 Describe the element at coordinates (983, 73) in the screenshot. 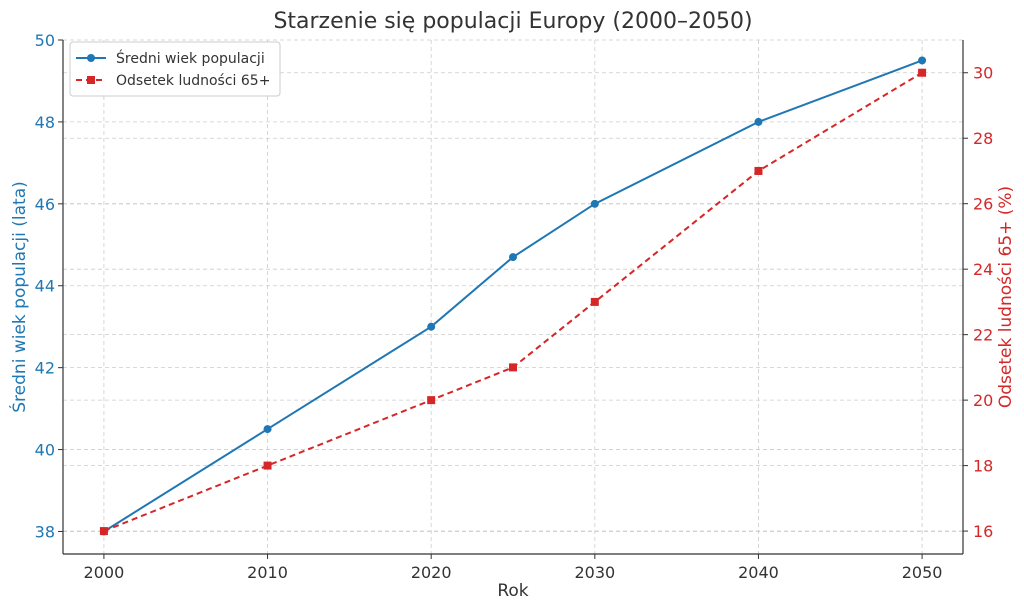

I see `y-tick-label-right: 30` at that location.